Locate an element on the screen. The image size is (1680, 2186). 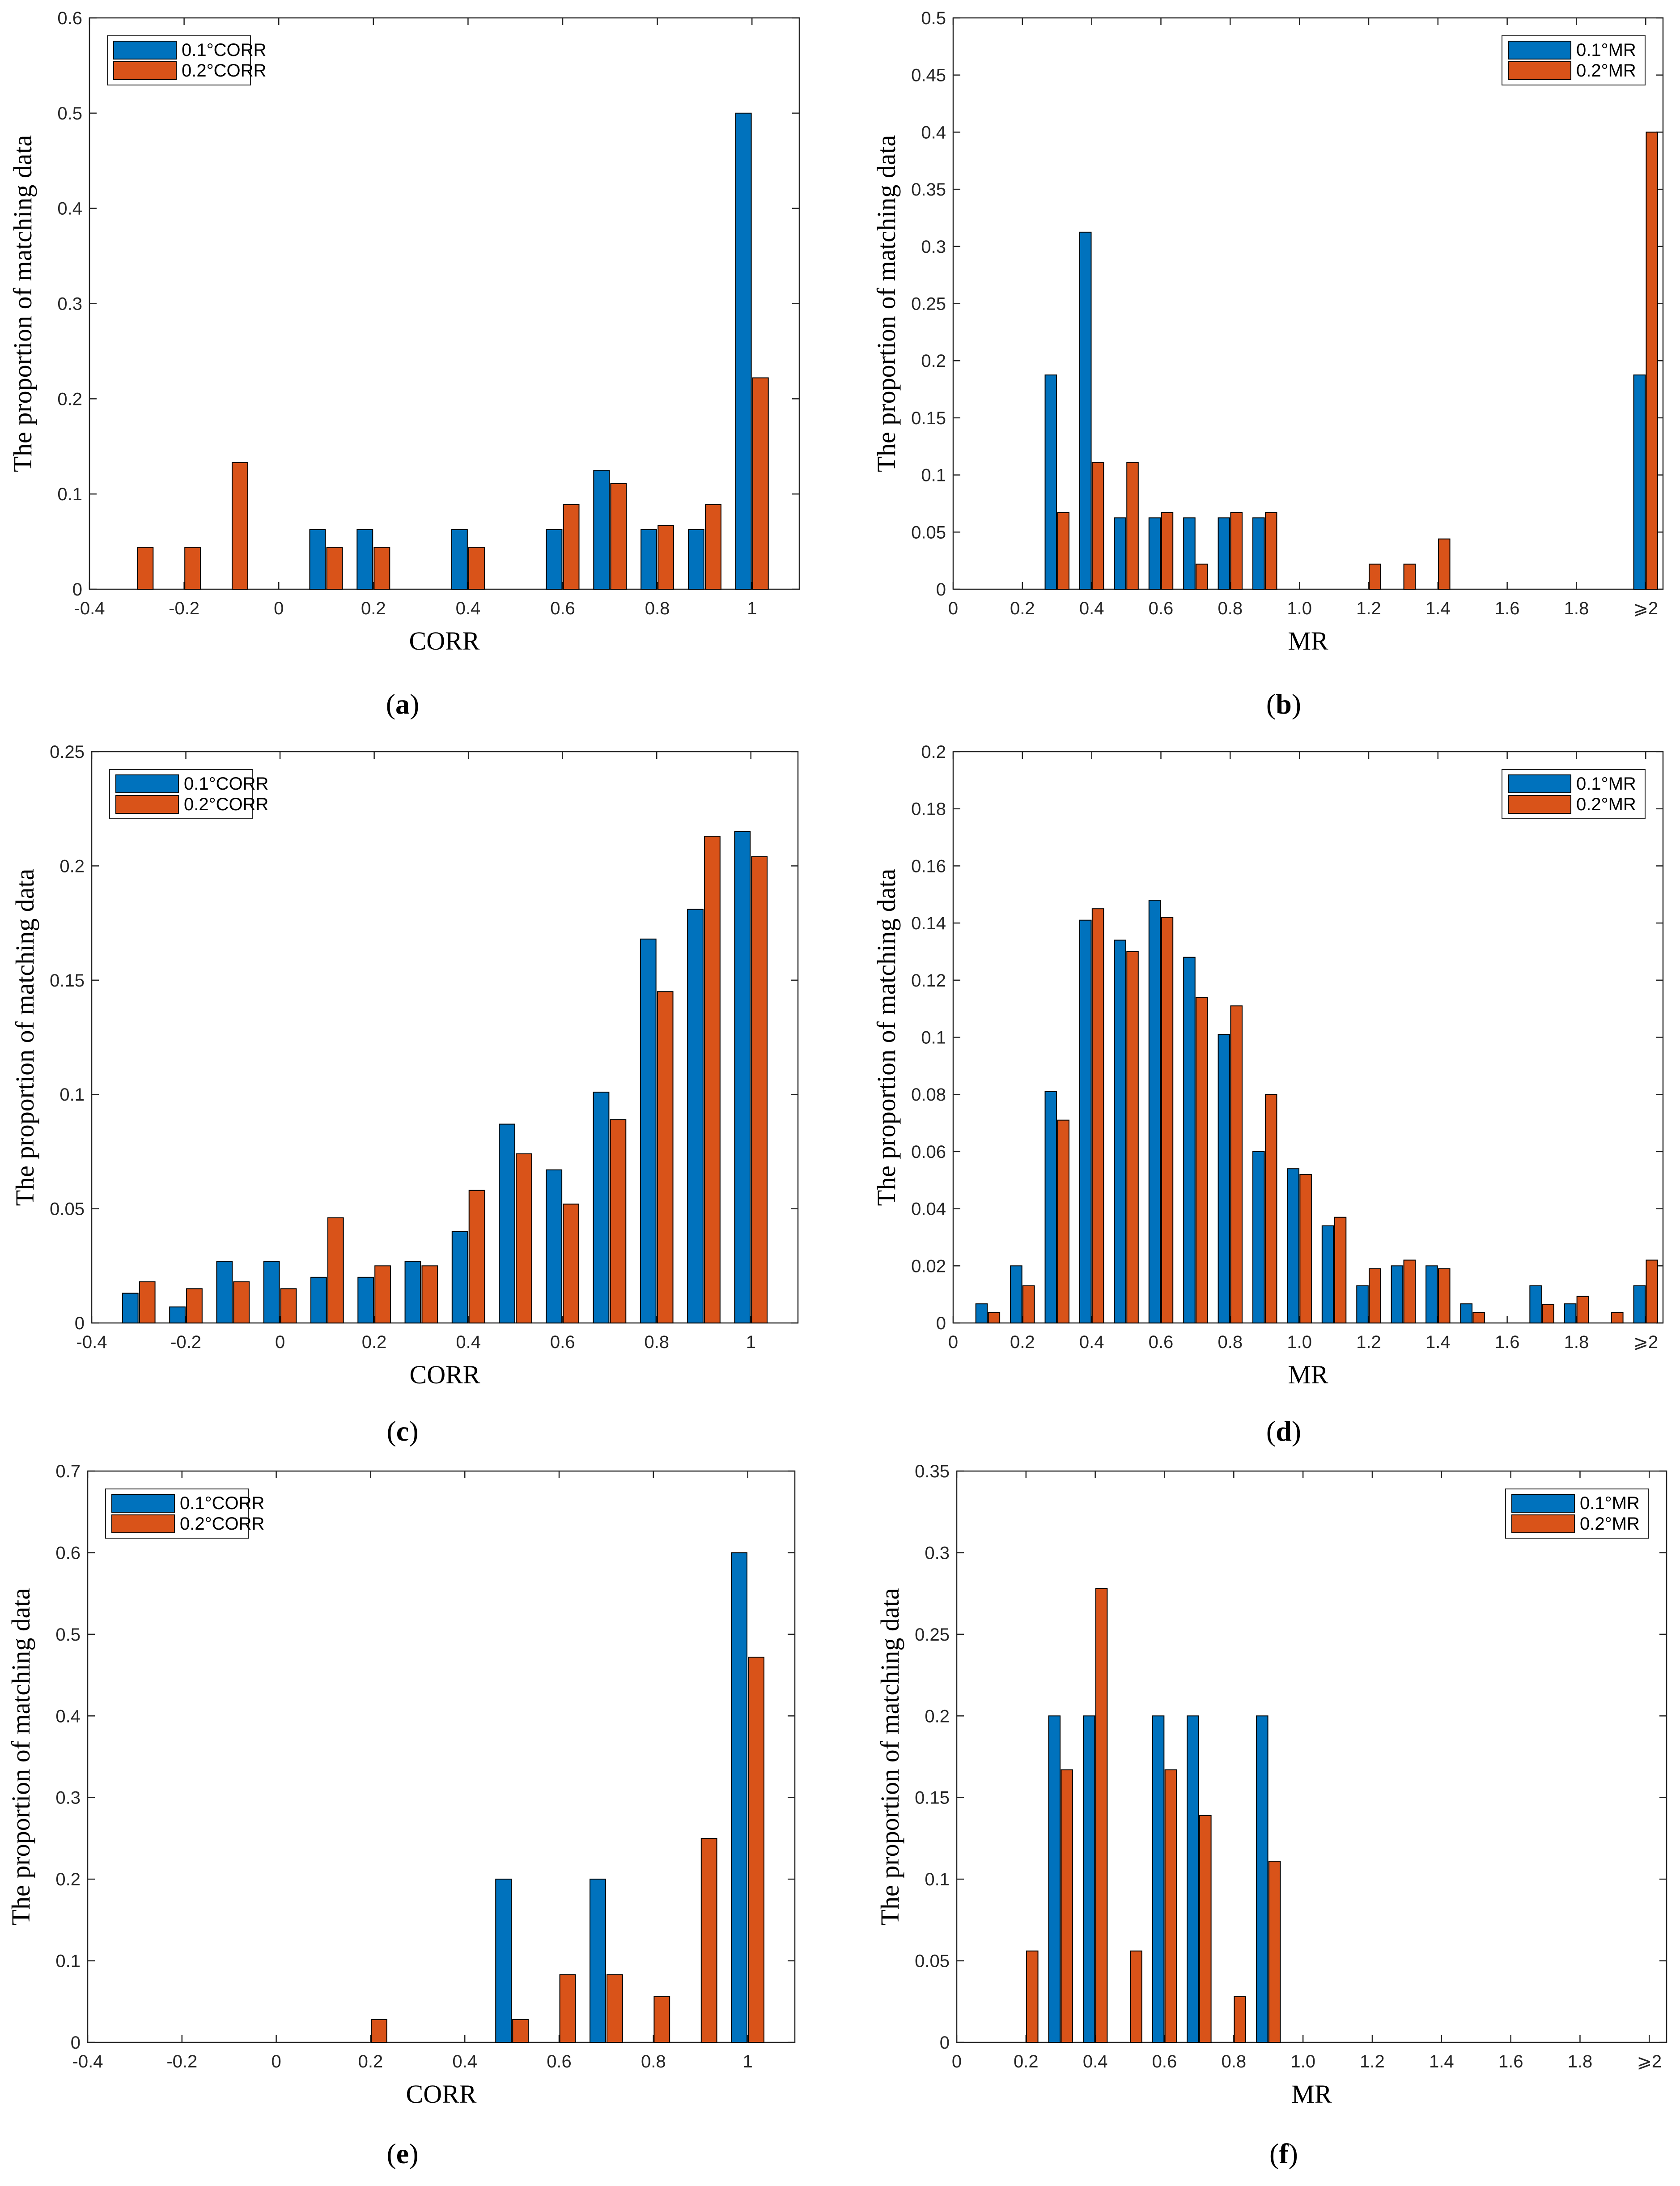
caption-letter: f is located at coordinates (1284, 2153).